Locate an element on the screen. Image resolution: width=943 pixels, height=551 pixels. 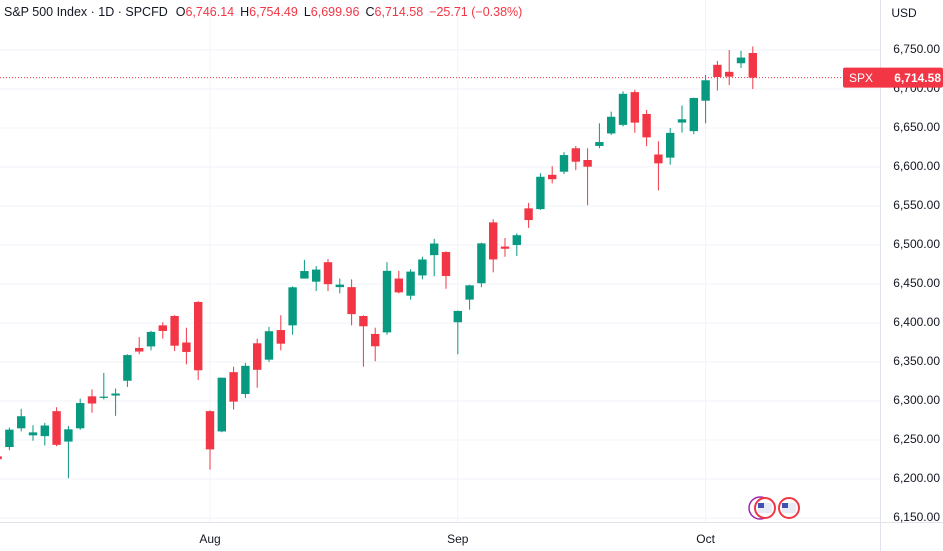
y-tick-label: 6,400.00 is located at coordinates (916, 322).